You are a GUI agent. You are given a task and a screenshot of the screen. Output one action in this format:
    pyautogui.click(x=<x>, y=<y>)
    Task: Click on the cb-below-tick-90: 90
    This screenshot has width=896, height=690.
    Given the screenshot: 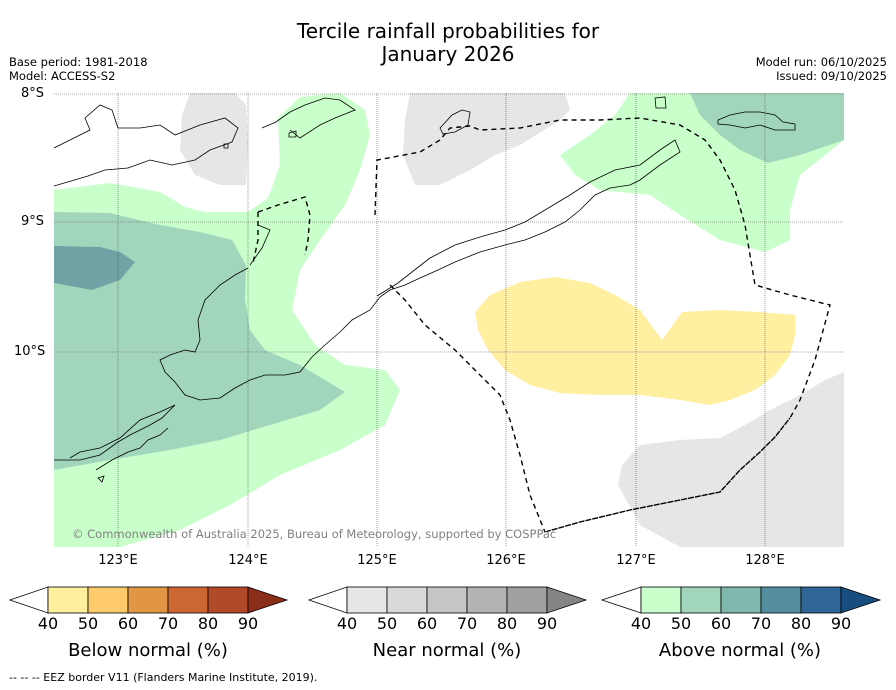 What is the action you would take?
    pyautogui.click(x=248, y=623)
    